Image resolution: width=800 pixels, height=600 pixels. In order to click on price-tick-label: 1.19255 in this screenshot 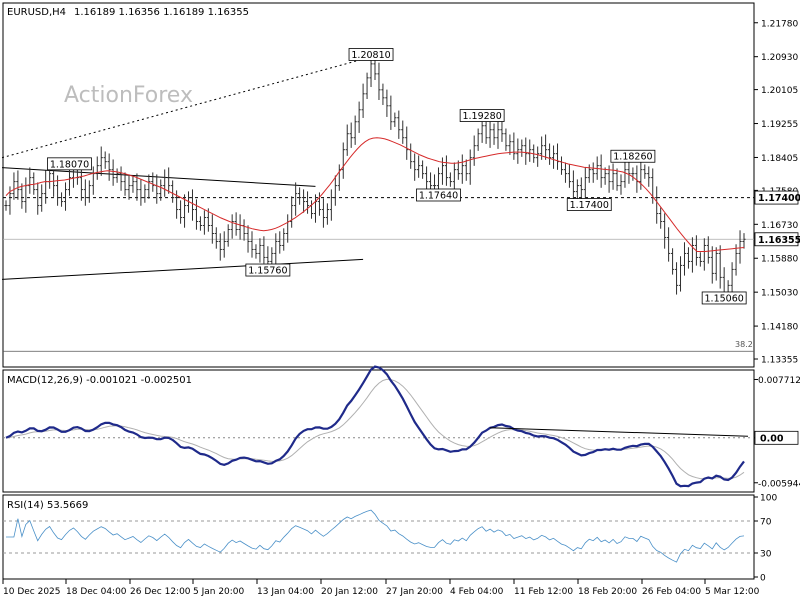, I will do `click(779, 125)`.